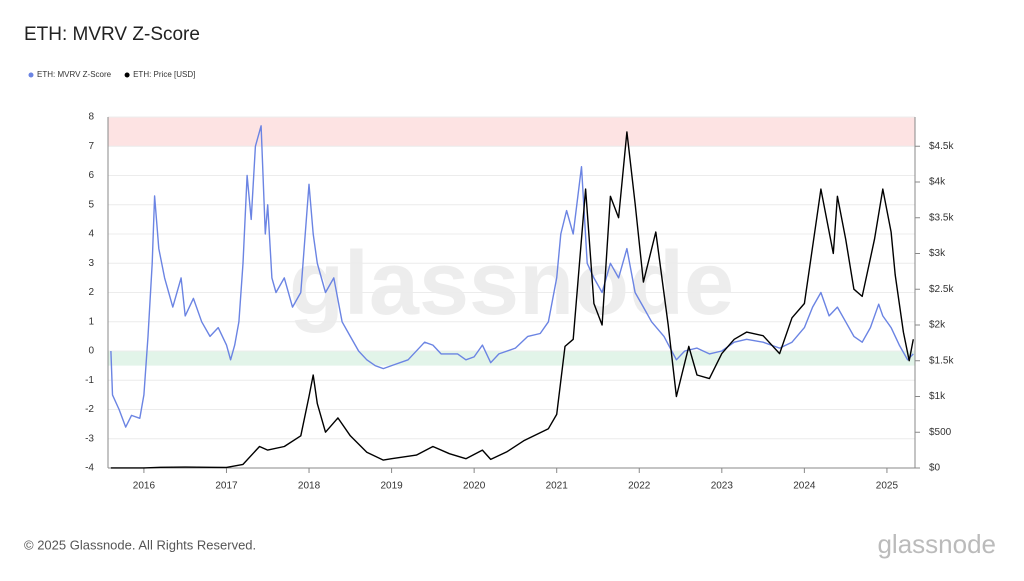 The width and height of the screenshot is (1024, 581). Describe the element at coordinates (941, 217) in the screenshot. I see `y2-tick-label: $3.5k` at that location.